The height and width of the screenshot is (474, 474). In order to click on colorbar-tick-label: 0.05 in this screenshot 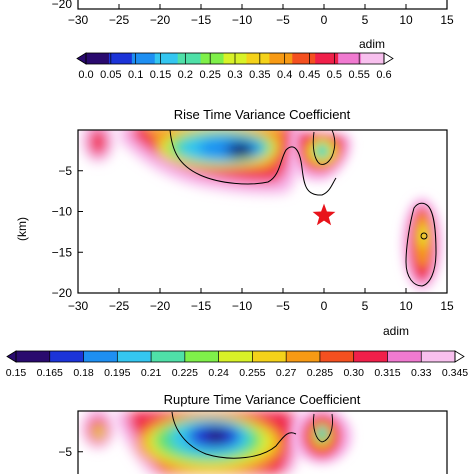, I will do `click(110, 75)`.